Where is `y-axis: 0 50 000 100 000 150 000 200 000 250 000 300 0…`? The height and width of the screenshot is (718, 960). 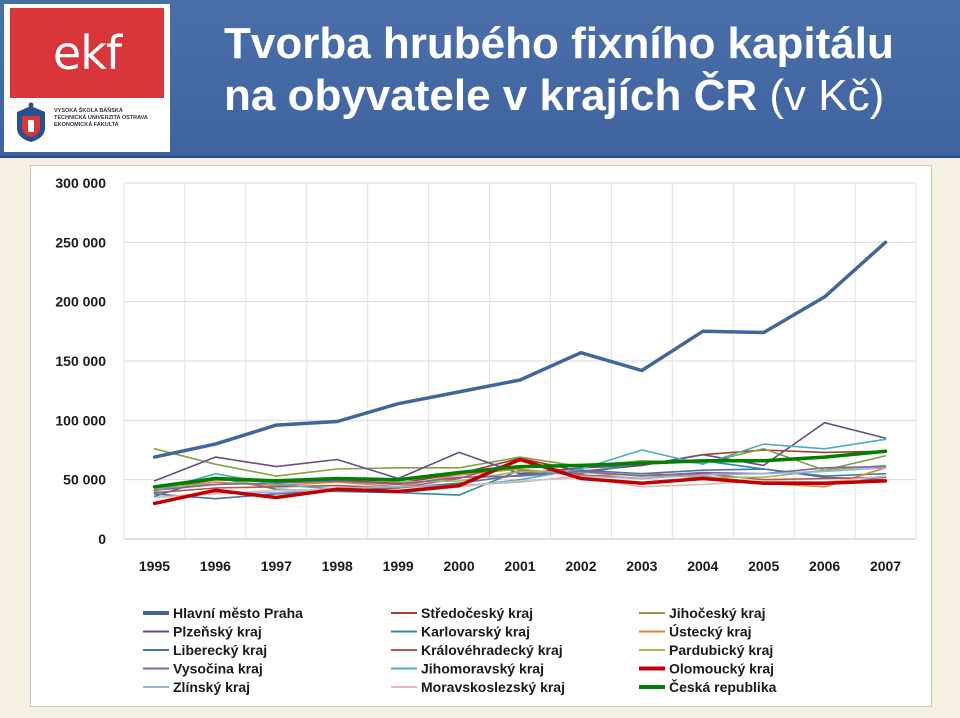 y-axis: 0 50 000 100 000 150 000 200 000 250 000 300 0… is located at coordinates (80, 361).